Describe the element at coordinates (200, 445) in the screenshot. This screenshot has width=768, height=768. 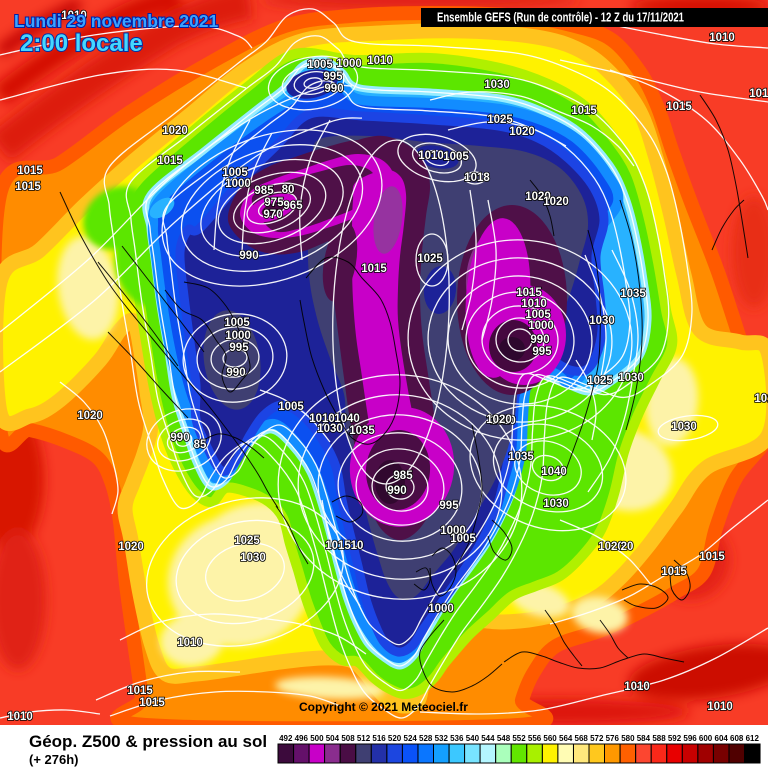
I see `svg-text: 85` at that location.